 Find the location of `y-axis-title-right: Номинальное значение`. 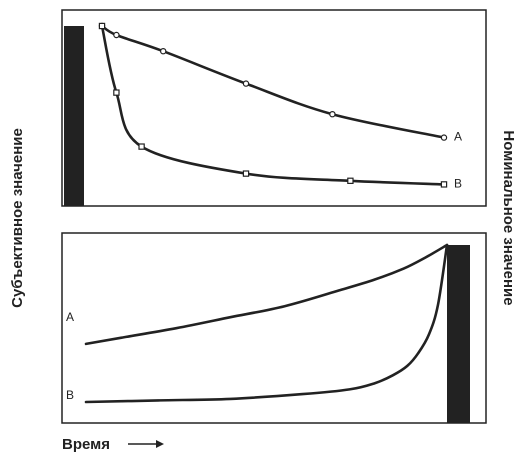

y-axis-title-right: Номинальное значение is located at coordinates (508, 217).